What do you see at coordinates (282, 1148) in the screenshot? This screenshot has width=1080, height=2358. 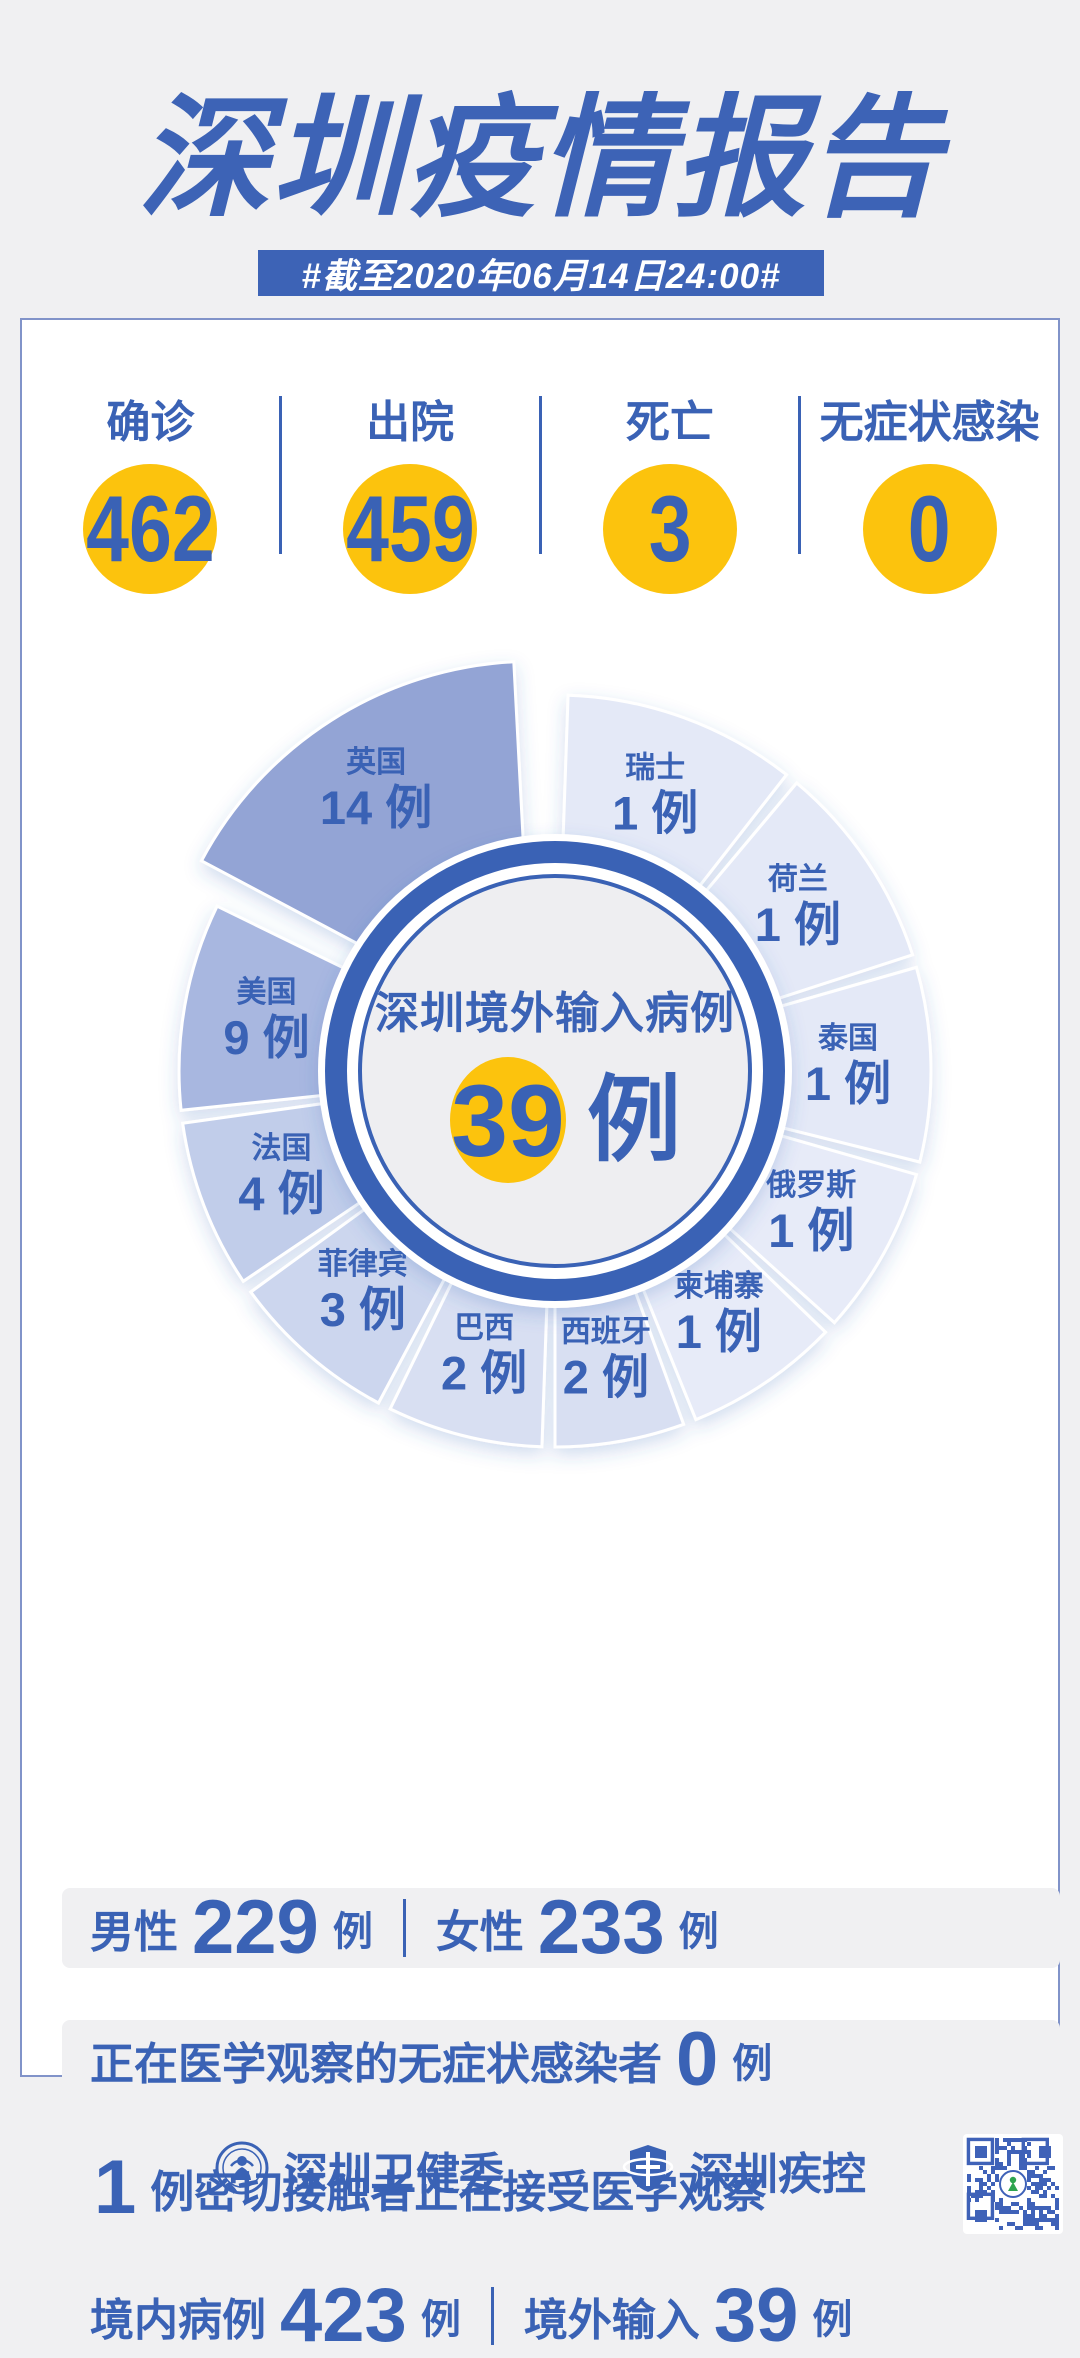 I see `slice-country-label: 法国` at bounding box center [282, 1148].